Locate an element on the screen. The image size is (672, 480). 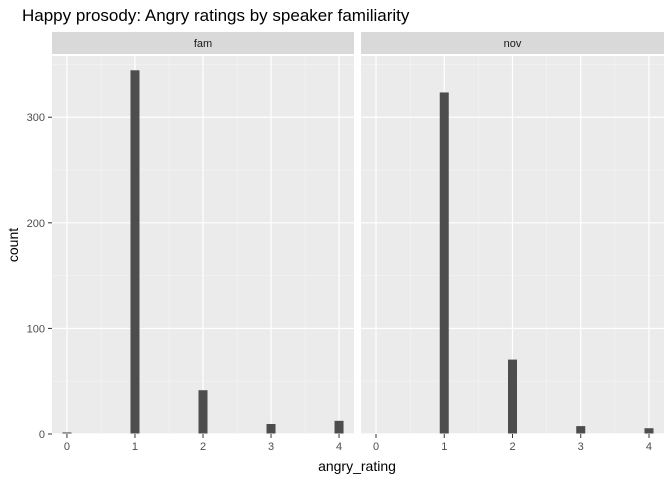
x-axis-title: angry_rating is located at coordinates (357, 466).